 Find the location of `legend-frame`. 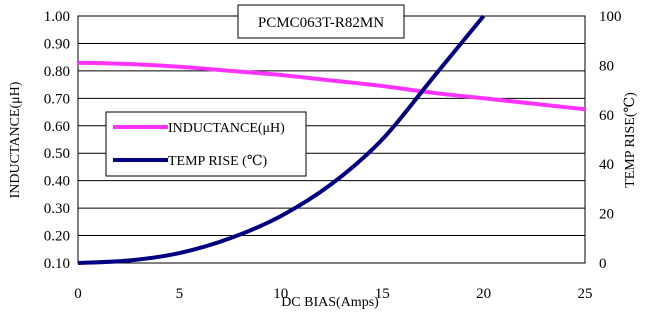

legend-frame is located at coordinates (206, 144).